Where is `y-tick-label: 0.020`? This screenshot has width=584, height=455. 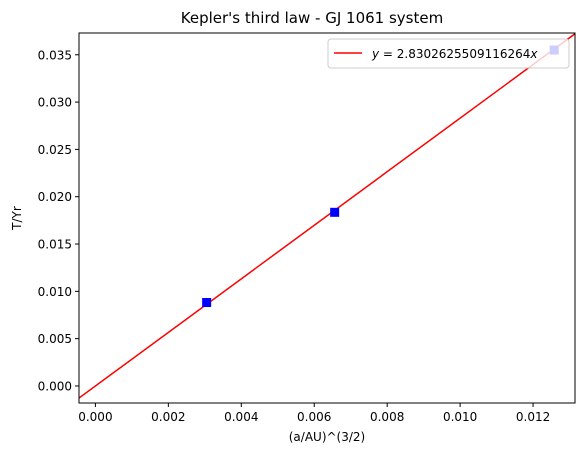 y-tick-label: 0.020 is located at coordinates (55, 197).